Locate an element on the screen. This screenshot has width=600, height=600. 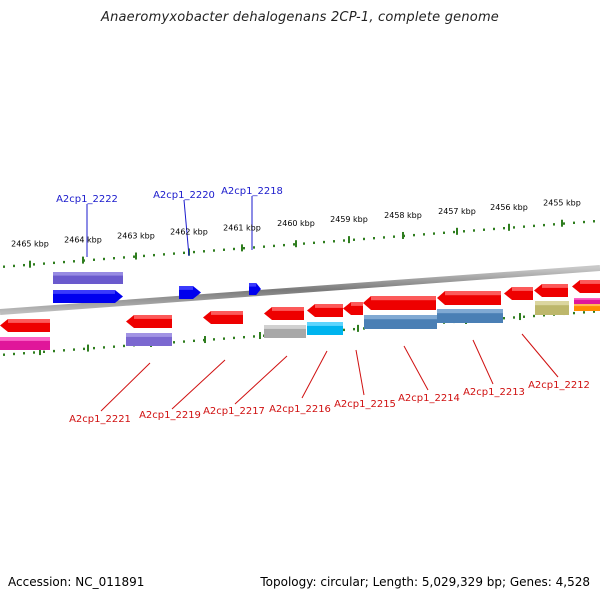
gene-label: A2cp1_2213 is located at coordinates (494, 392).